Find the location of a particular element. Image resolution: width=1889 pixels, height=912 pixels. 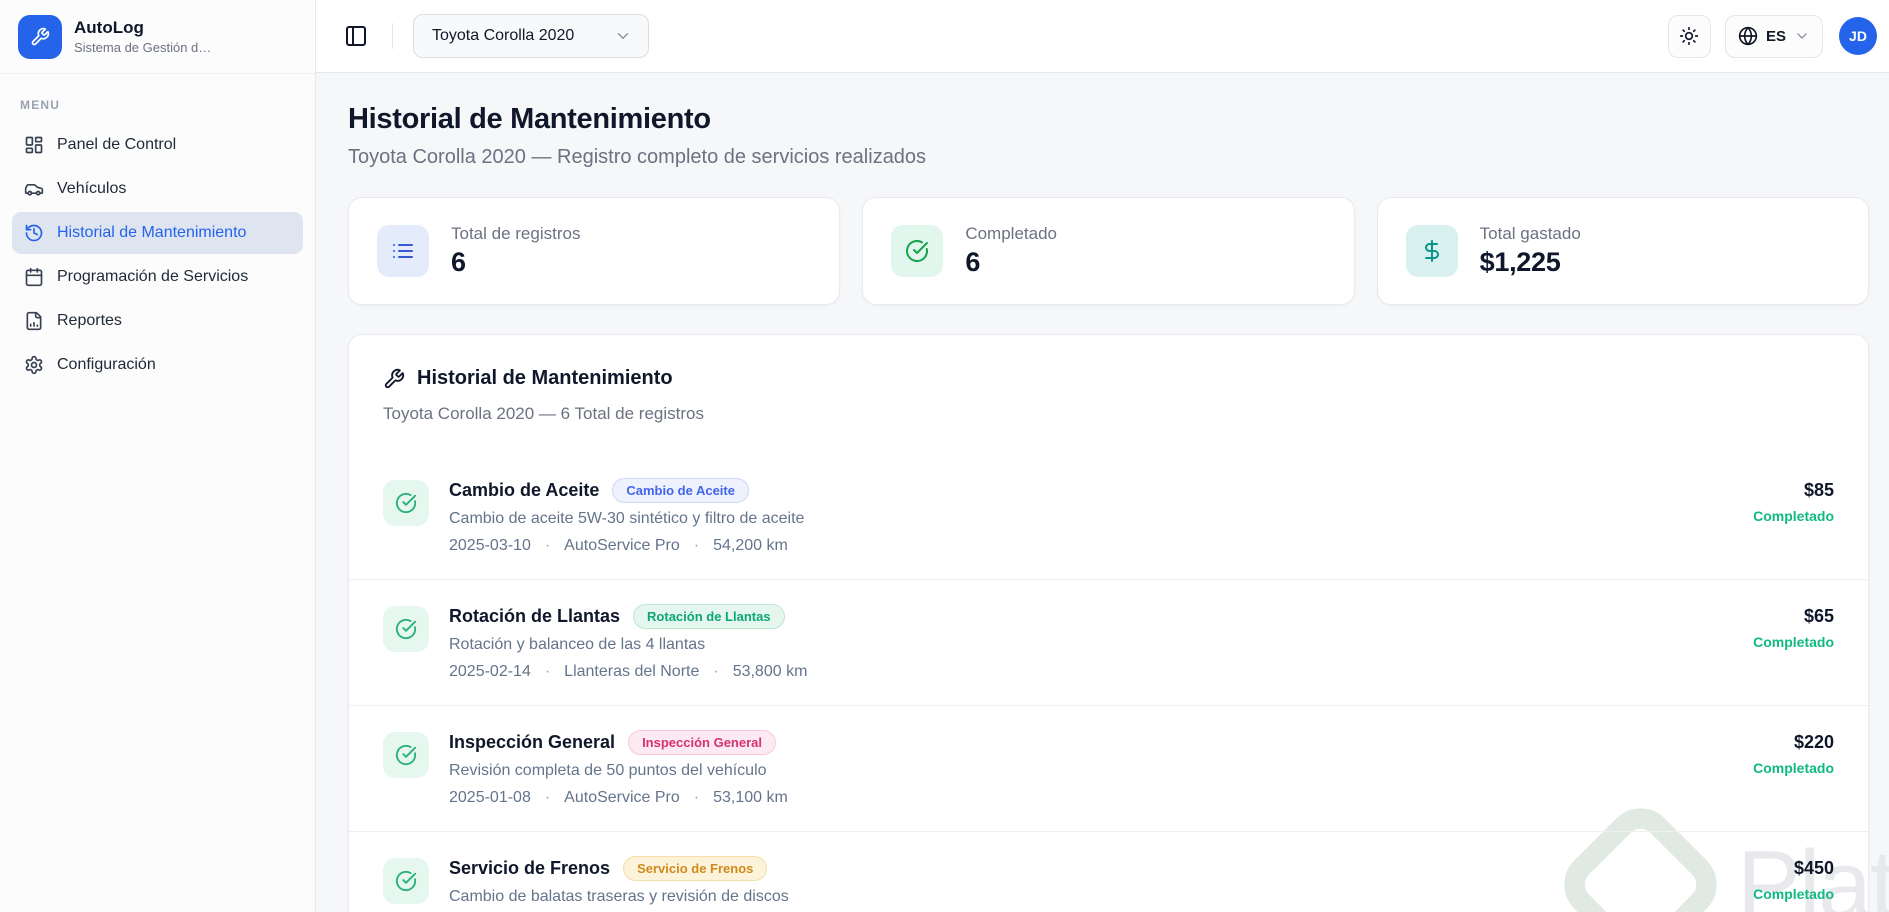

dashboard-icon is located at coordinates (34, 145).